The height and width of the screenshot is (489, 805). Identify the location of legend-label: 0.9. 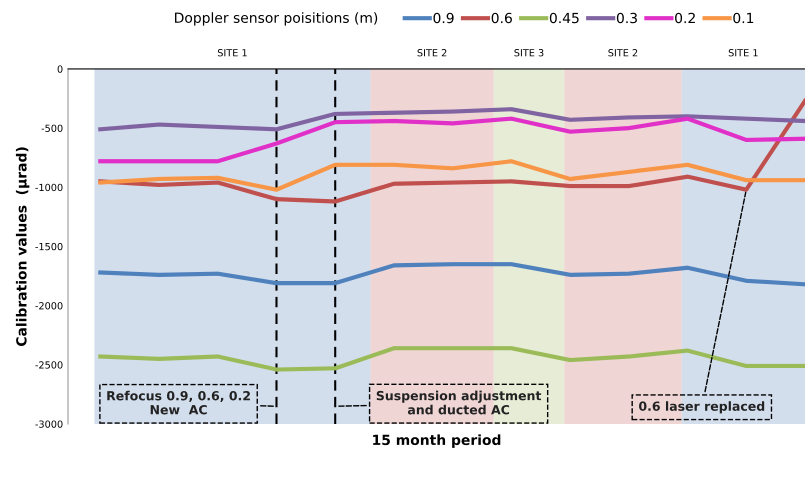
(443, 18).